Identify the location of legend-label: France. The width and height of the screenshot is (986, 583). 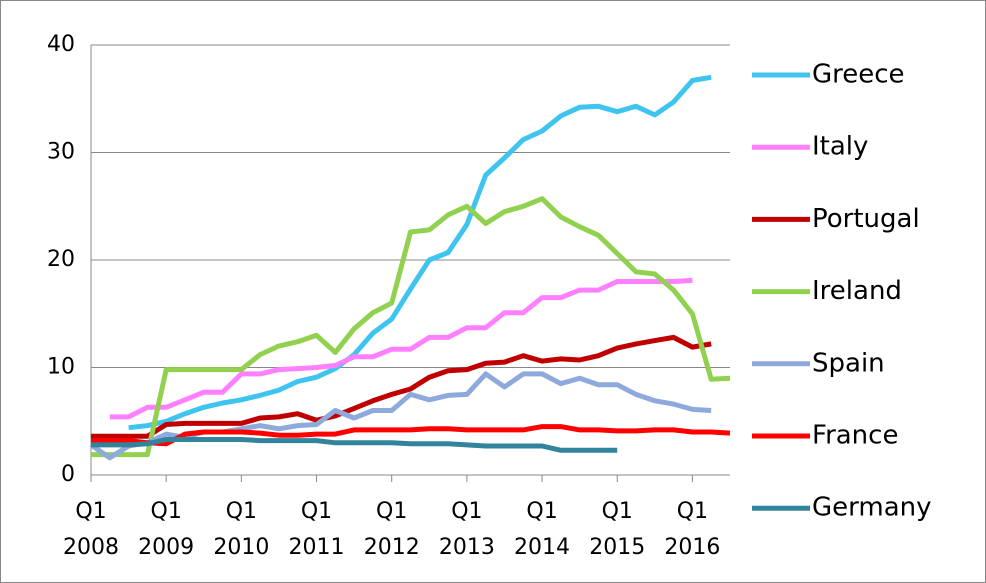
(855, 436).